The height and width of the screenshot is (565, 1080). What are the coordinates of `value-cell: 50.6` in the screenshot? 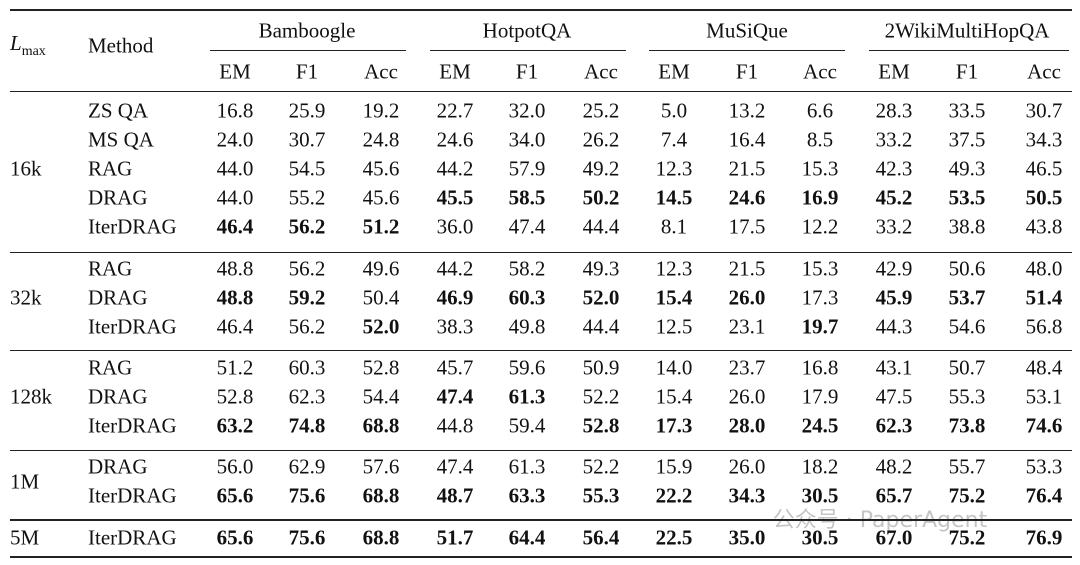 It's located at (967, 268).